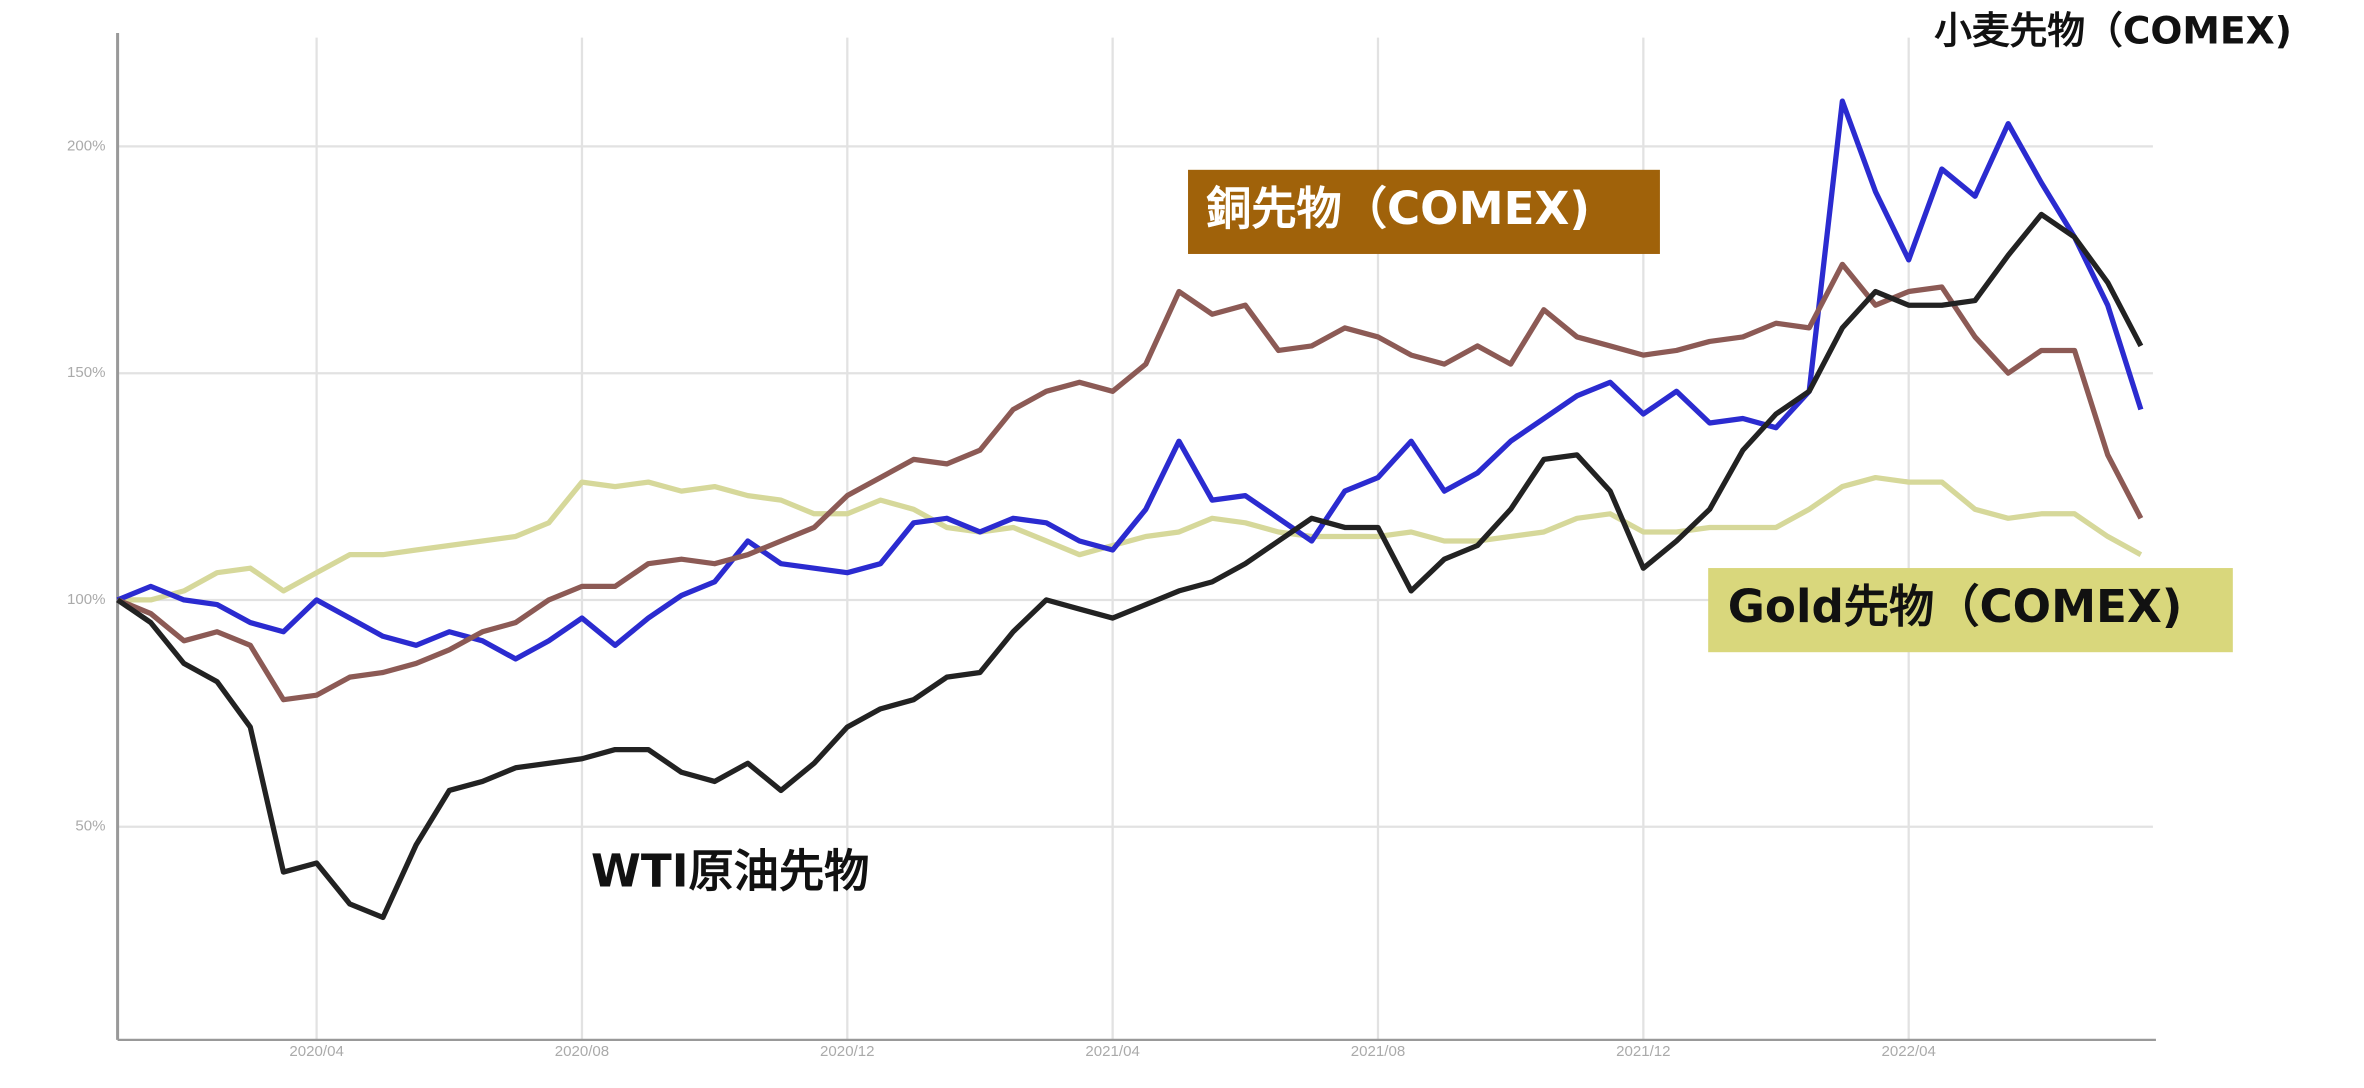 This screenshot has width=2364, height=1088. What do you see at coordinates (1112, 1051) in the screenshot?
I see `x-tick-label: 2021/04` at bounding box center [1112, 1051].